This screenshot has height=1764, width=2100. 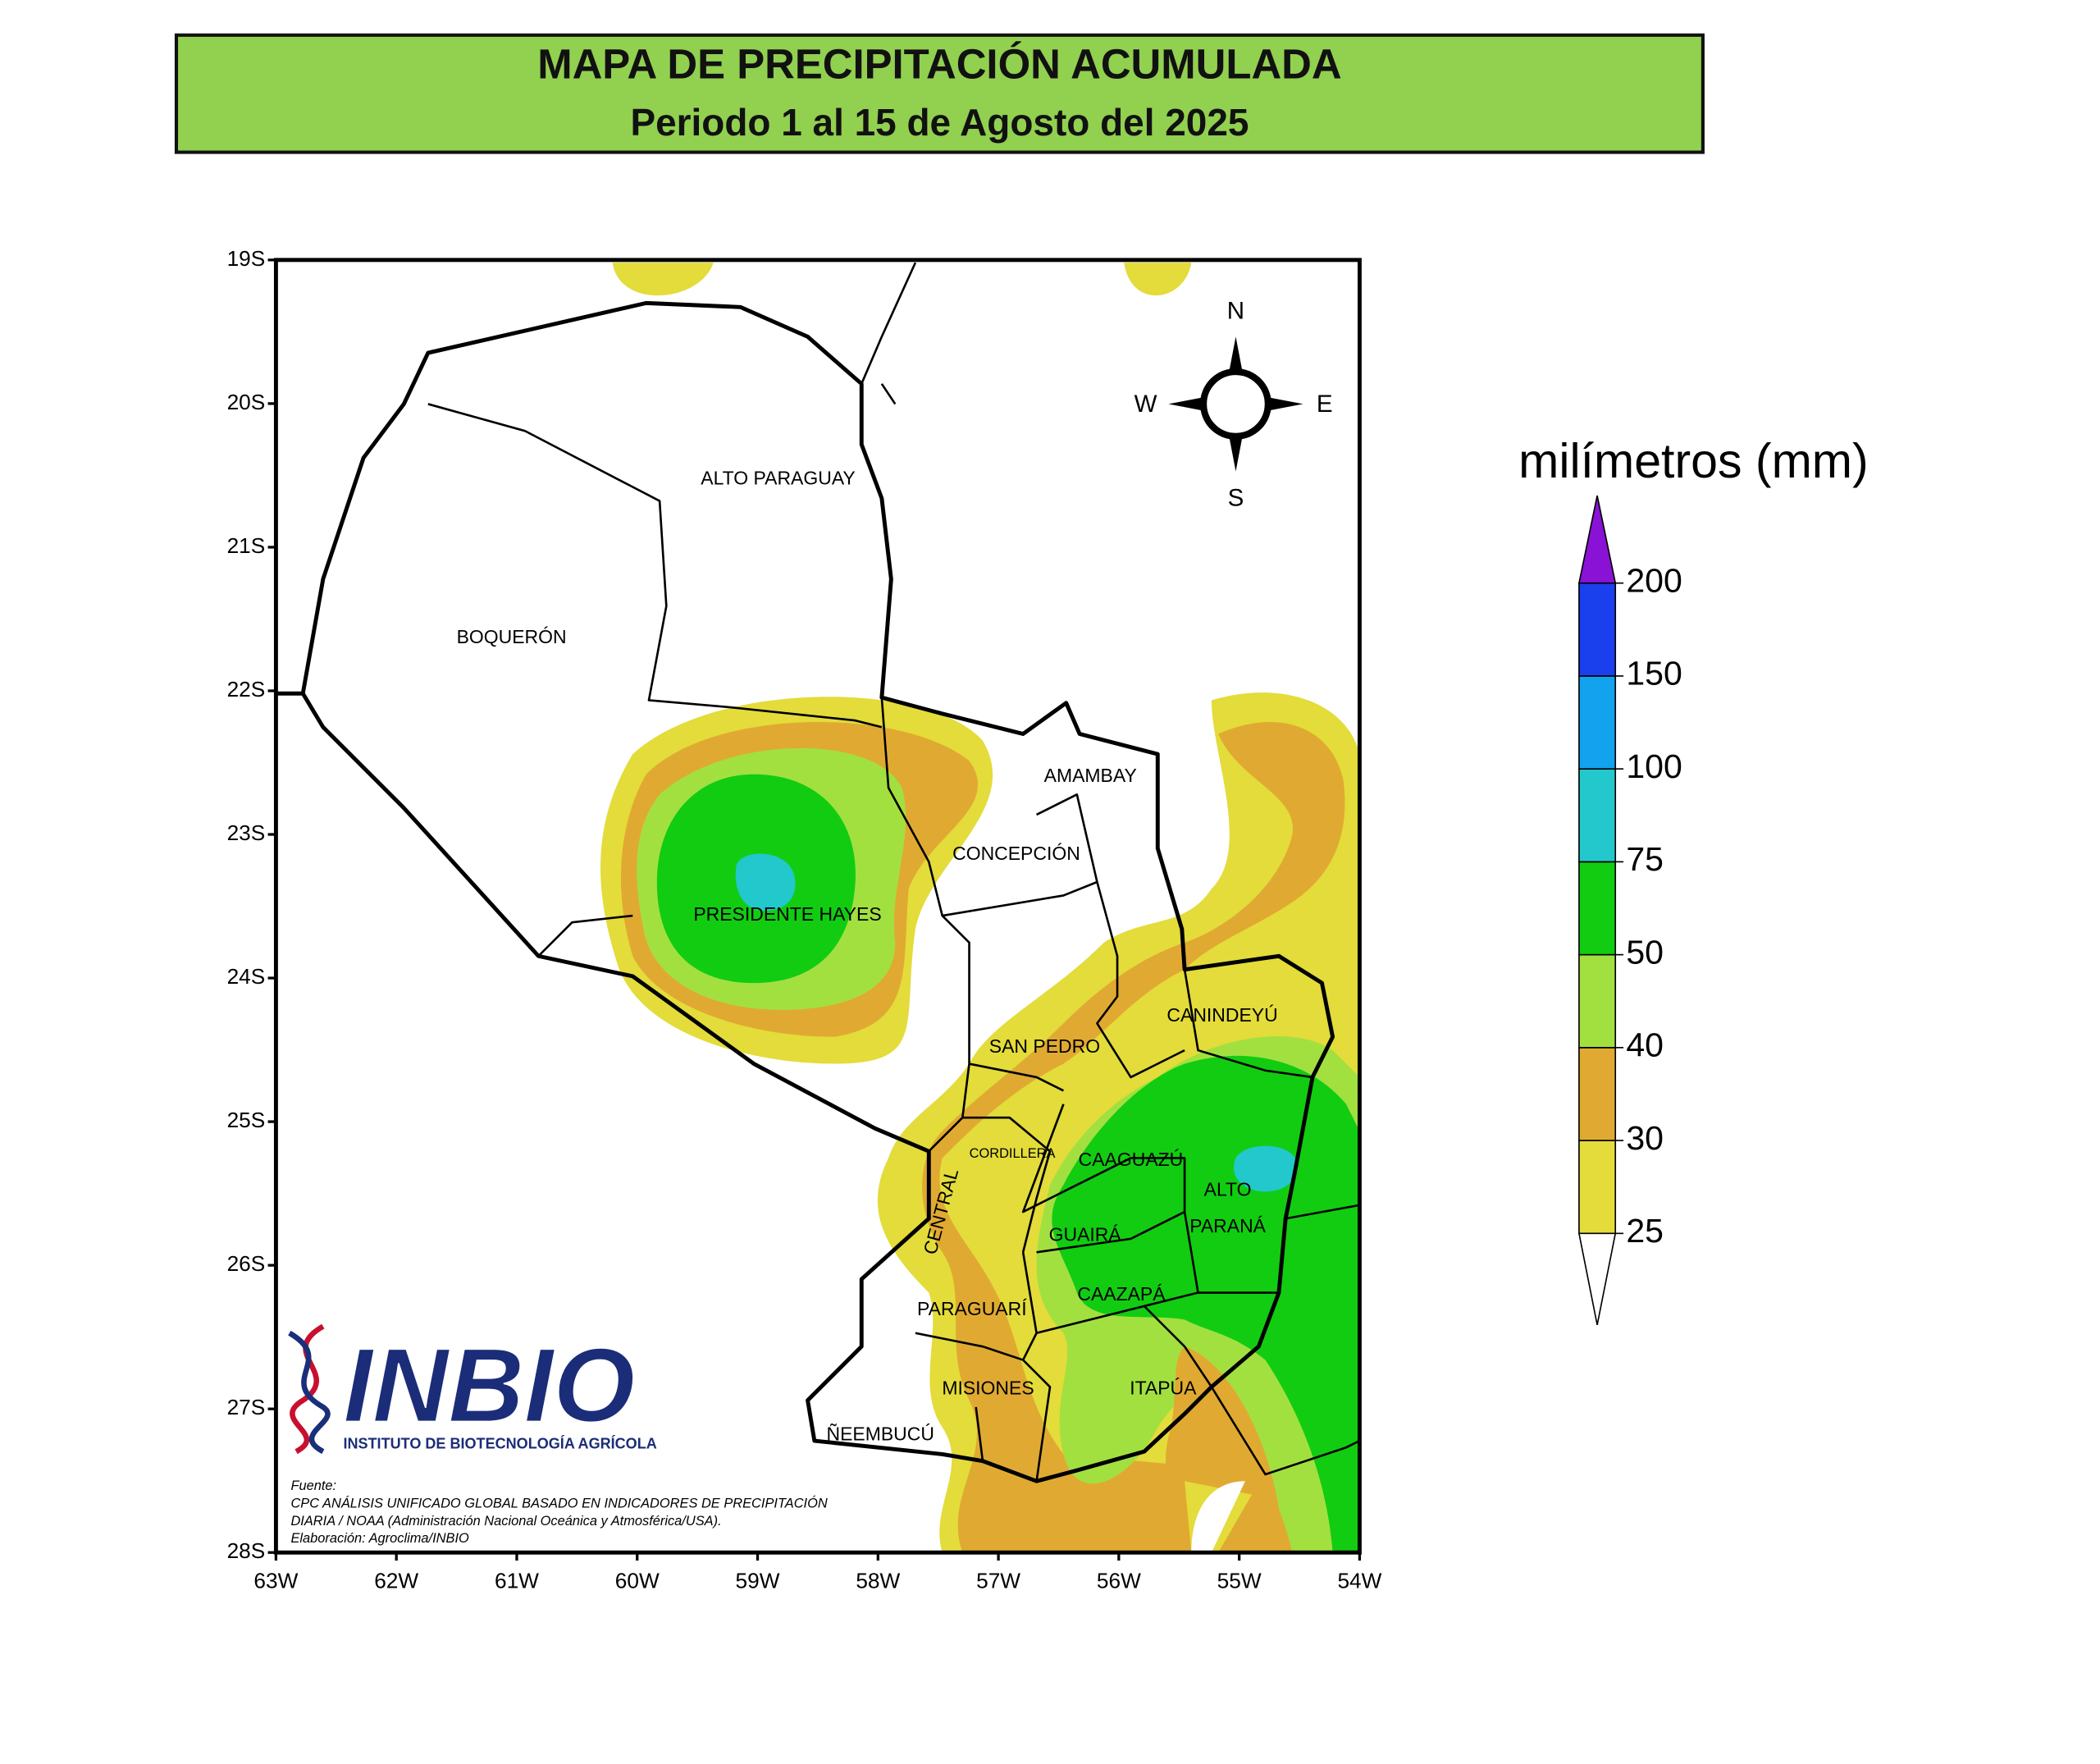 I want to click on legend-label: 25, so click(x=1645, y=1231).